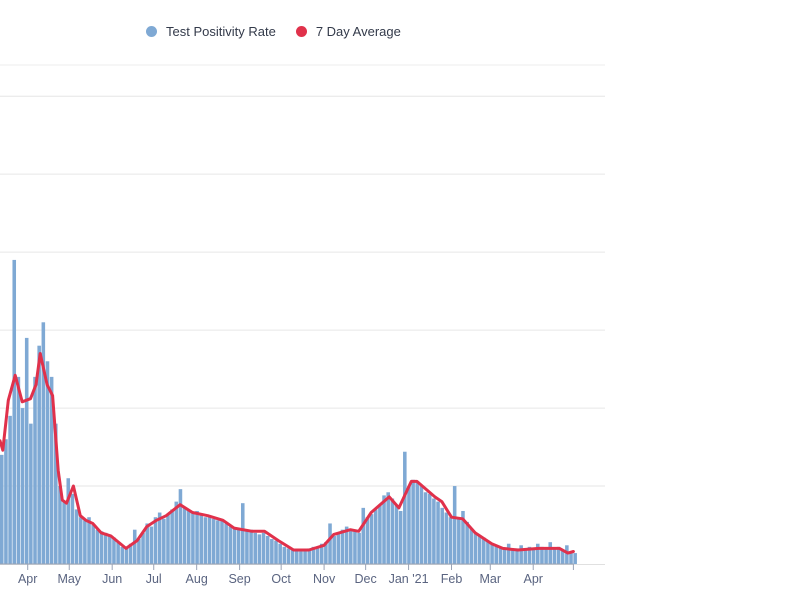  What do you see at coordinates (452, 579) in the screenshot?
I see `x-tick-label: Feb` at bounding box center [452, 579].